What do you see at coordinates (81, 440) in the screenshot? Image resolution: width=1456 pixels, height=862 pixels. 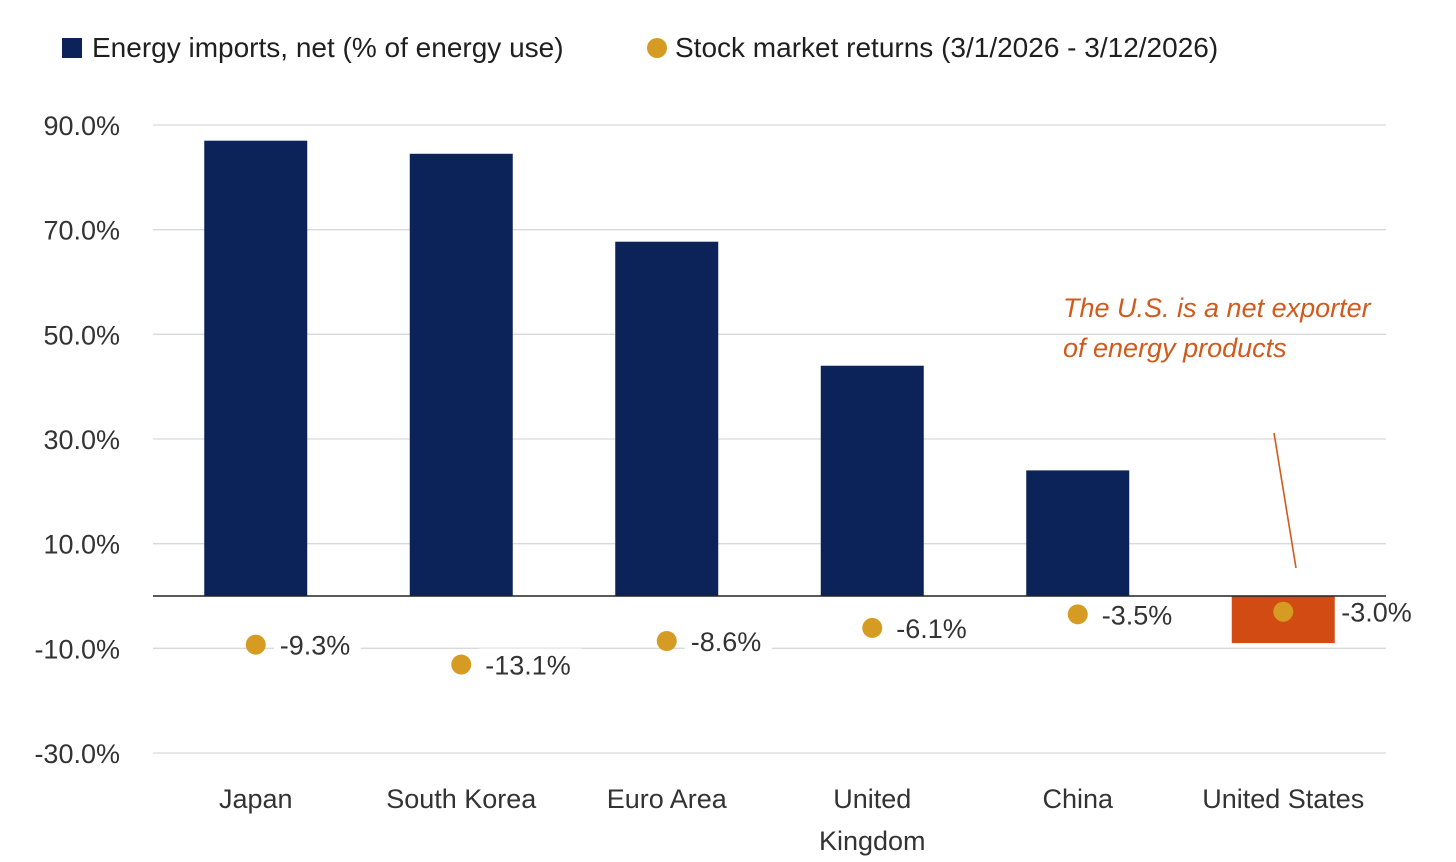 I see `y-tick-label: 30.0%` at bounding box center [81, 440].